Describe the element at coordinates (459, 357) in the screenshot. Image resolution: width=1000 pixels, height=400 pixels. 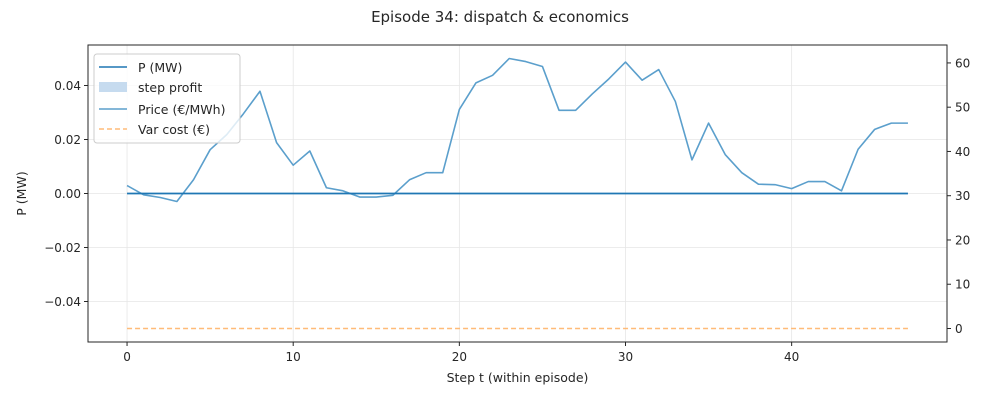
I see `x-tick-label: 20` at that location.